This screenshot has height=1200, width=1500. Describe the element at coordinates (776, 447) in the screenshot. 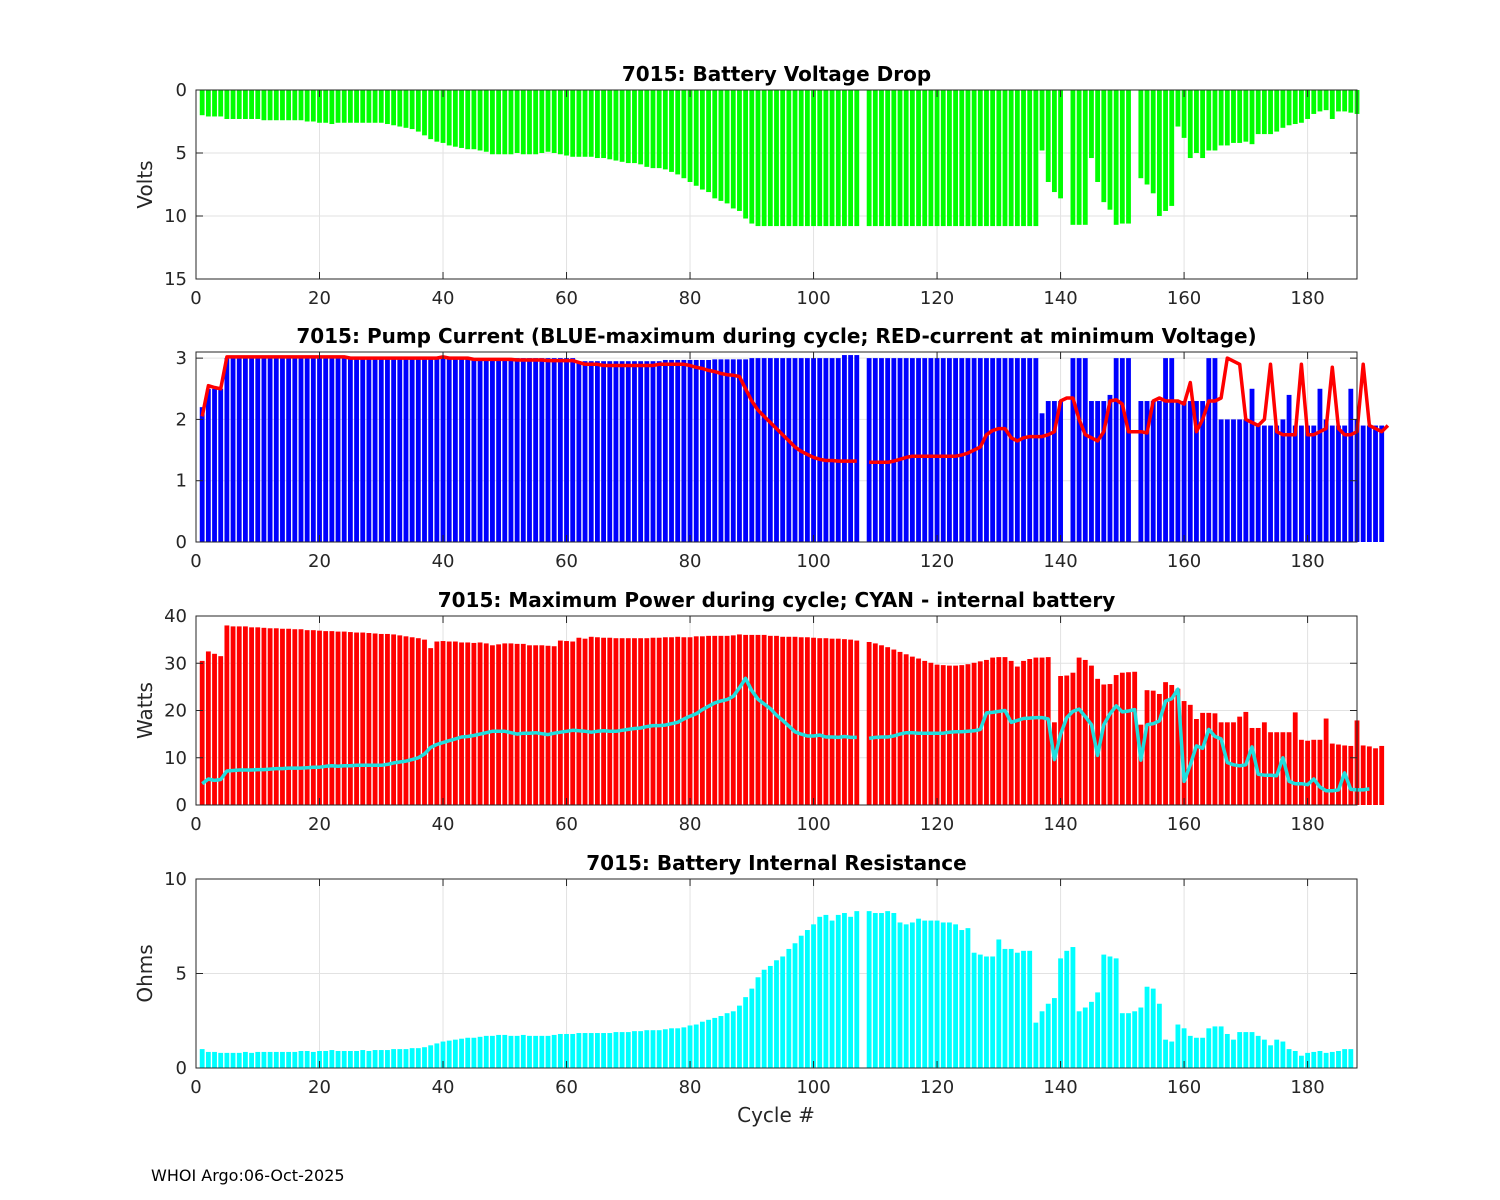

I see `axes-frame` at that location.